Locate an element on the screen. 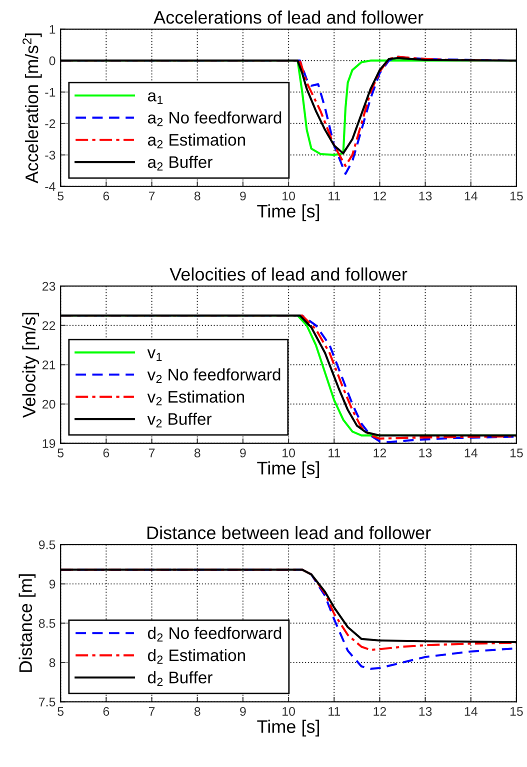 This screenshot has width=527, height=767. y-tick-label: 0 is located at coordinates (52, 61).